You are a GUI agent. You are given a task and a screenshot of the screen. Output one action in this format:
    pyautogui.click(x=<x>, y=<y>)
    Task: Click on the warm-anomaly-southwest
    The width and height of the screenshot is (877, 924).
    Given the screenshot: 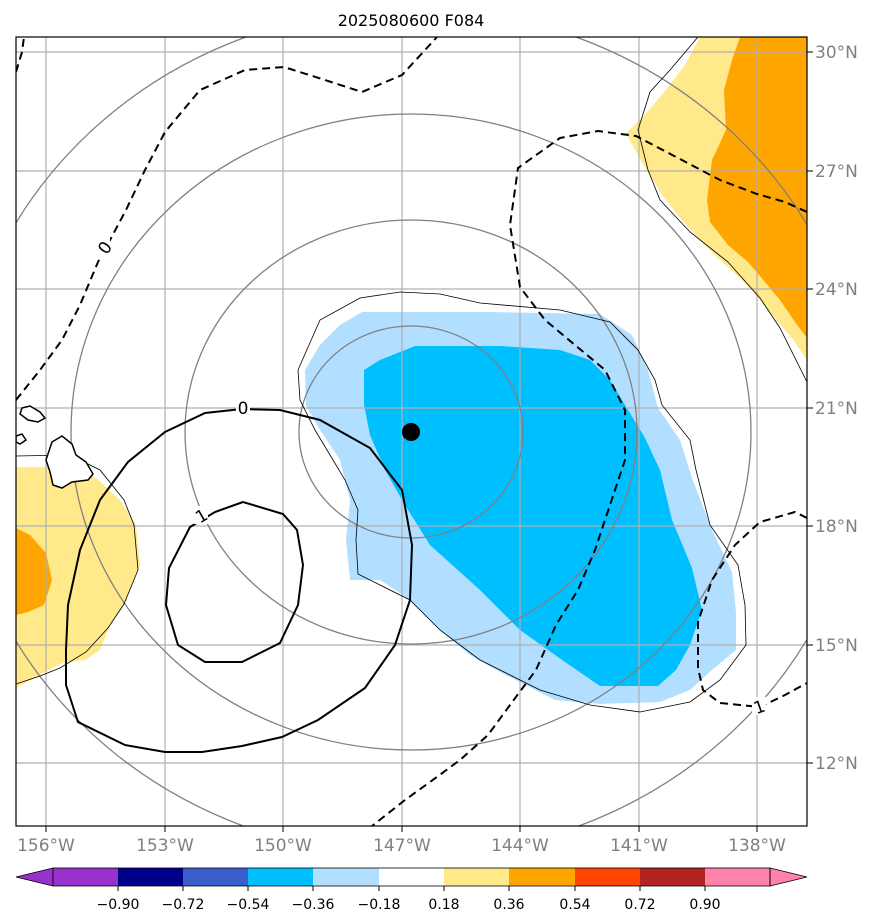 What is the action you would take?
    pyautogui.click(x=78, y=577)
    